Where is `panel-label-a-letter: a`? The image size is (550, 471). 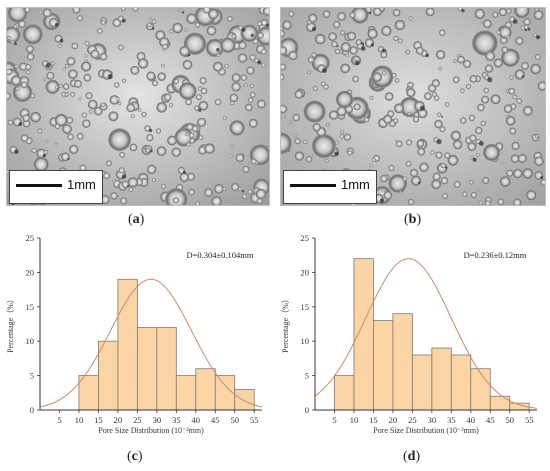
panel-label-a-letter: a is located at coordinates (136, 219).